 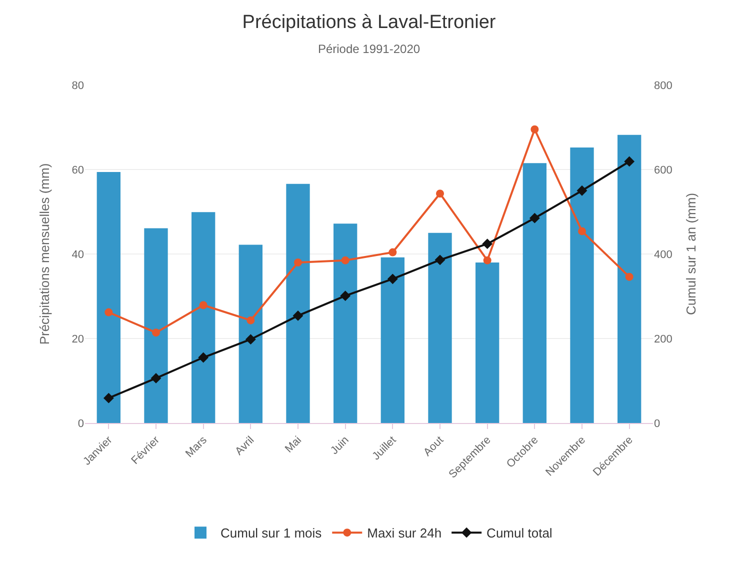 I want to click on y-tick-label: 80, so click(x=78, y=86).